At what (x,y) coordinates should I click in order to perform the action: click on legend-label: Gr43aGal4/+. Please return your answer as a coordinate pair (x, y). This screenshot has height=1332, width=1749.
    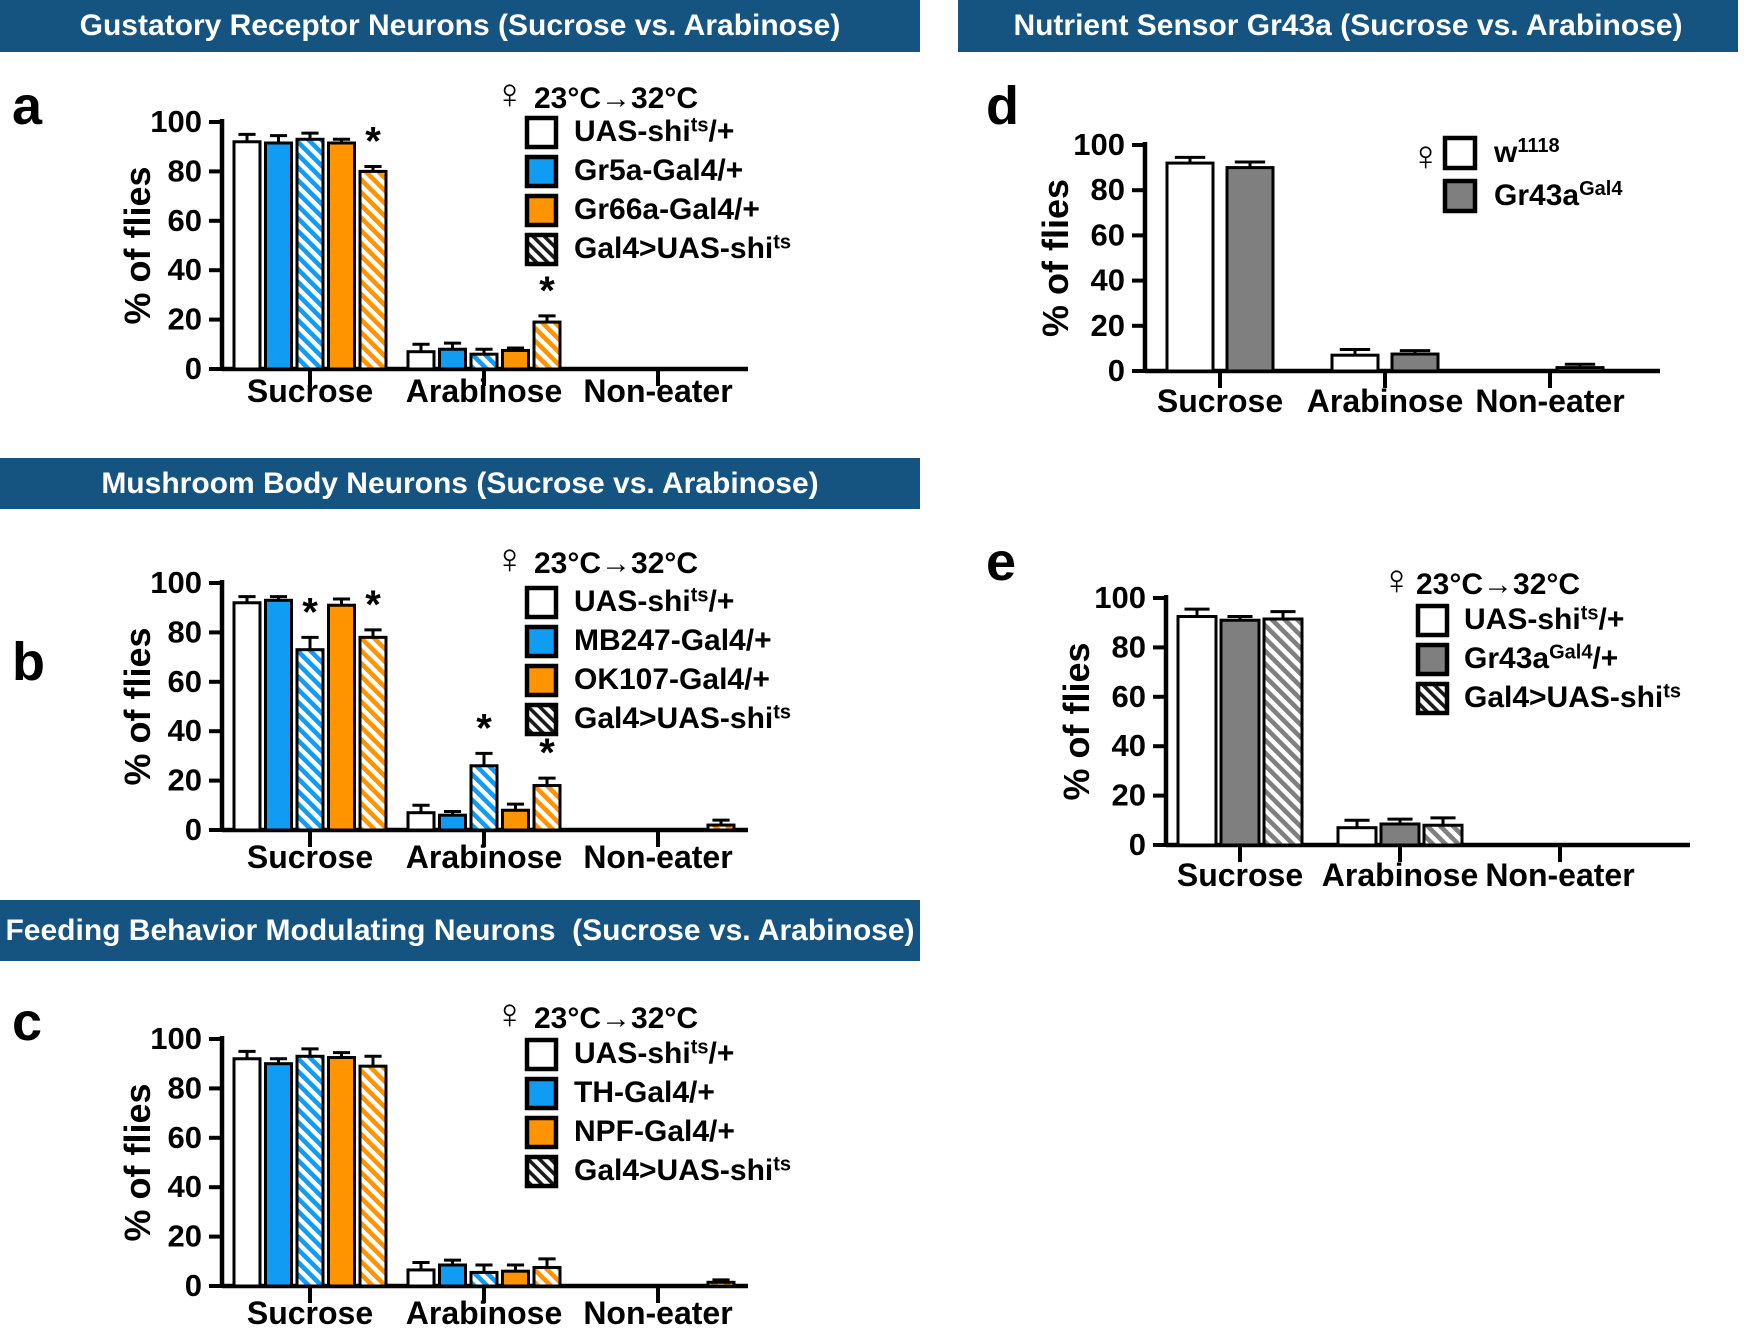
    Looking at the image, I should click on (1541, 658).